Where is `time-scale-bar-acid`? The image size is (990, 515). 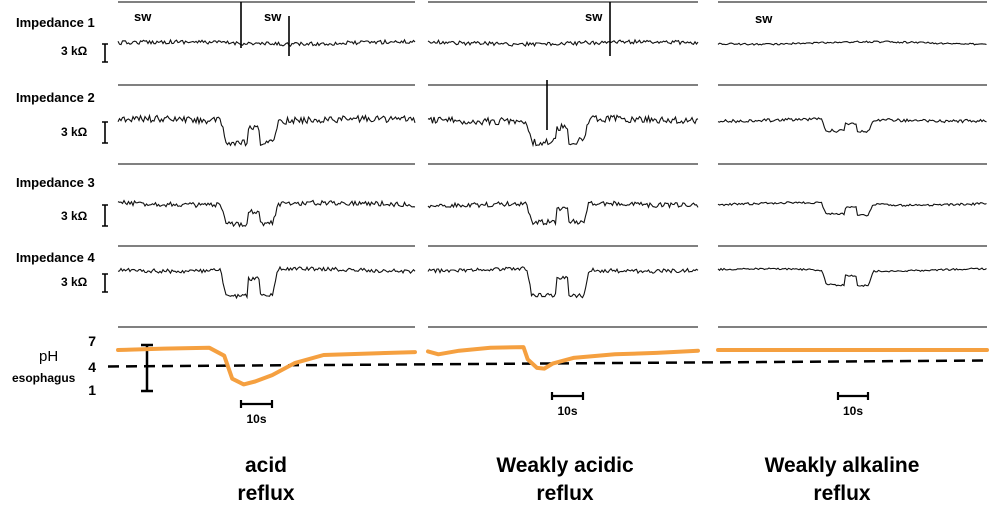
time-scale-bar-acid is located at coordinates (256, 404).